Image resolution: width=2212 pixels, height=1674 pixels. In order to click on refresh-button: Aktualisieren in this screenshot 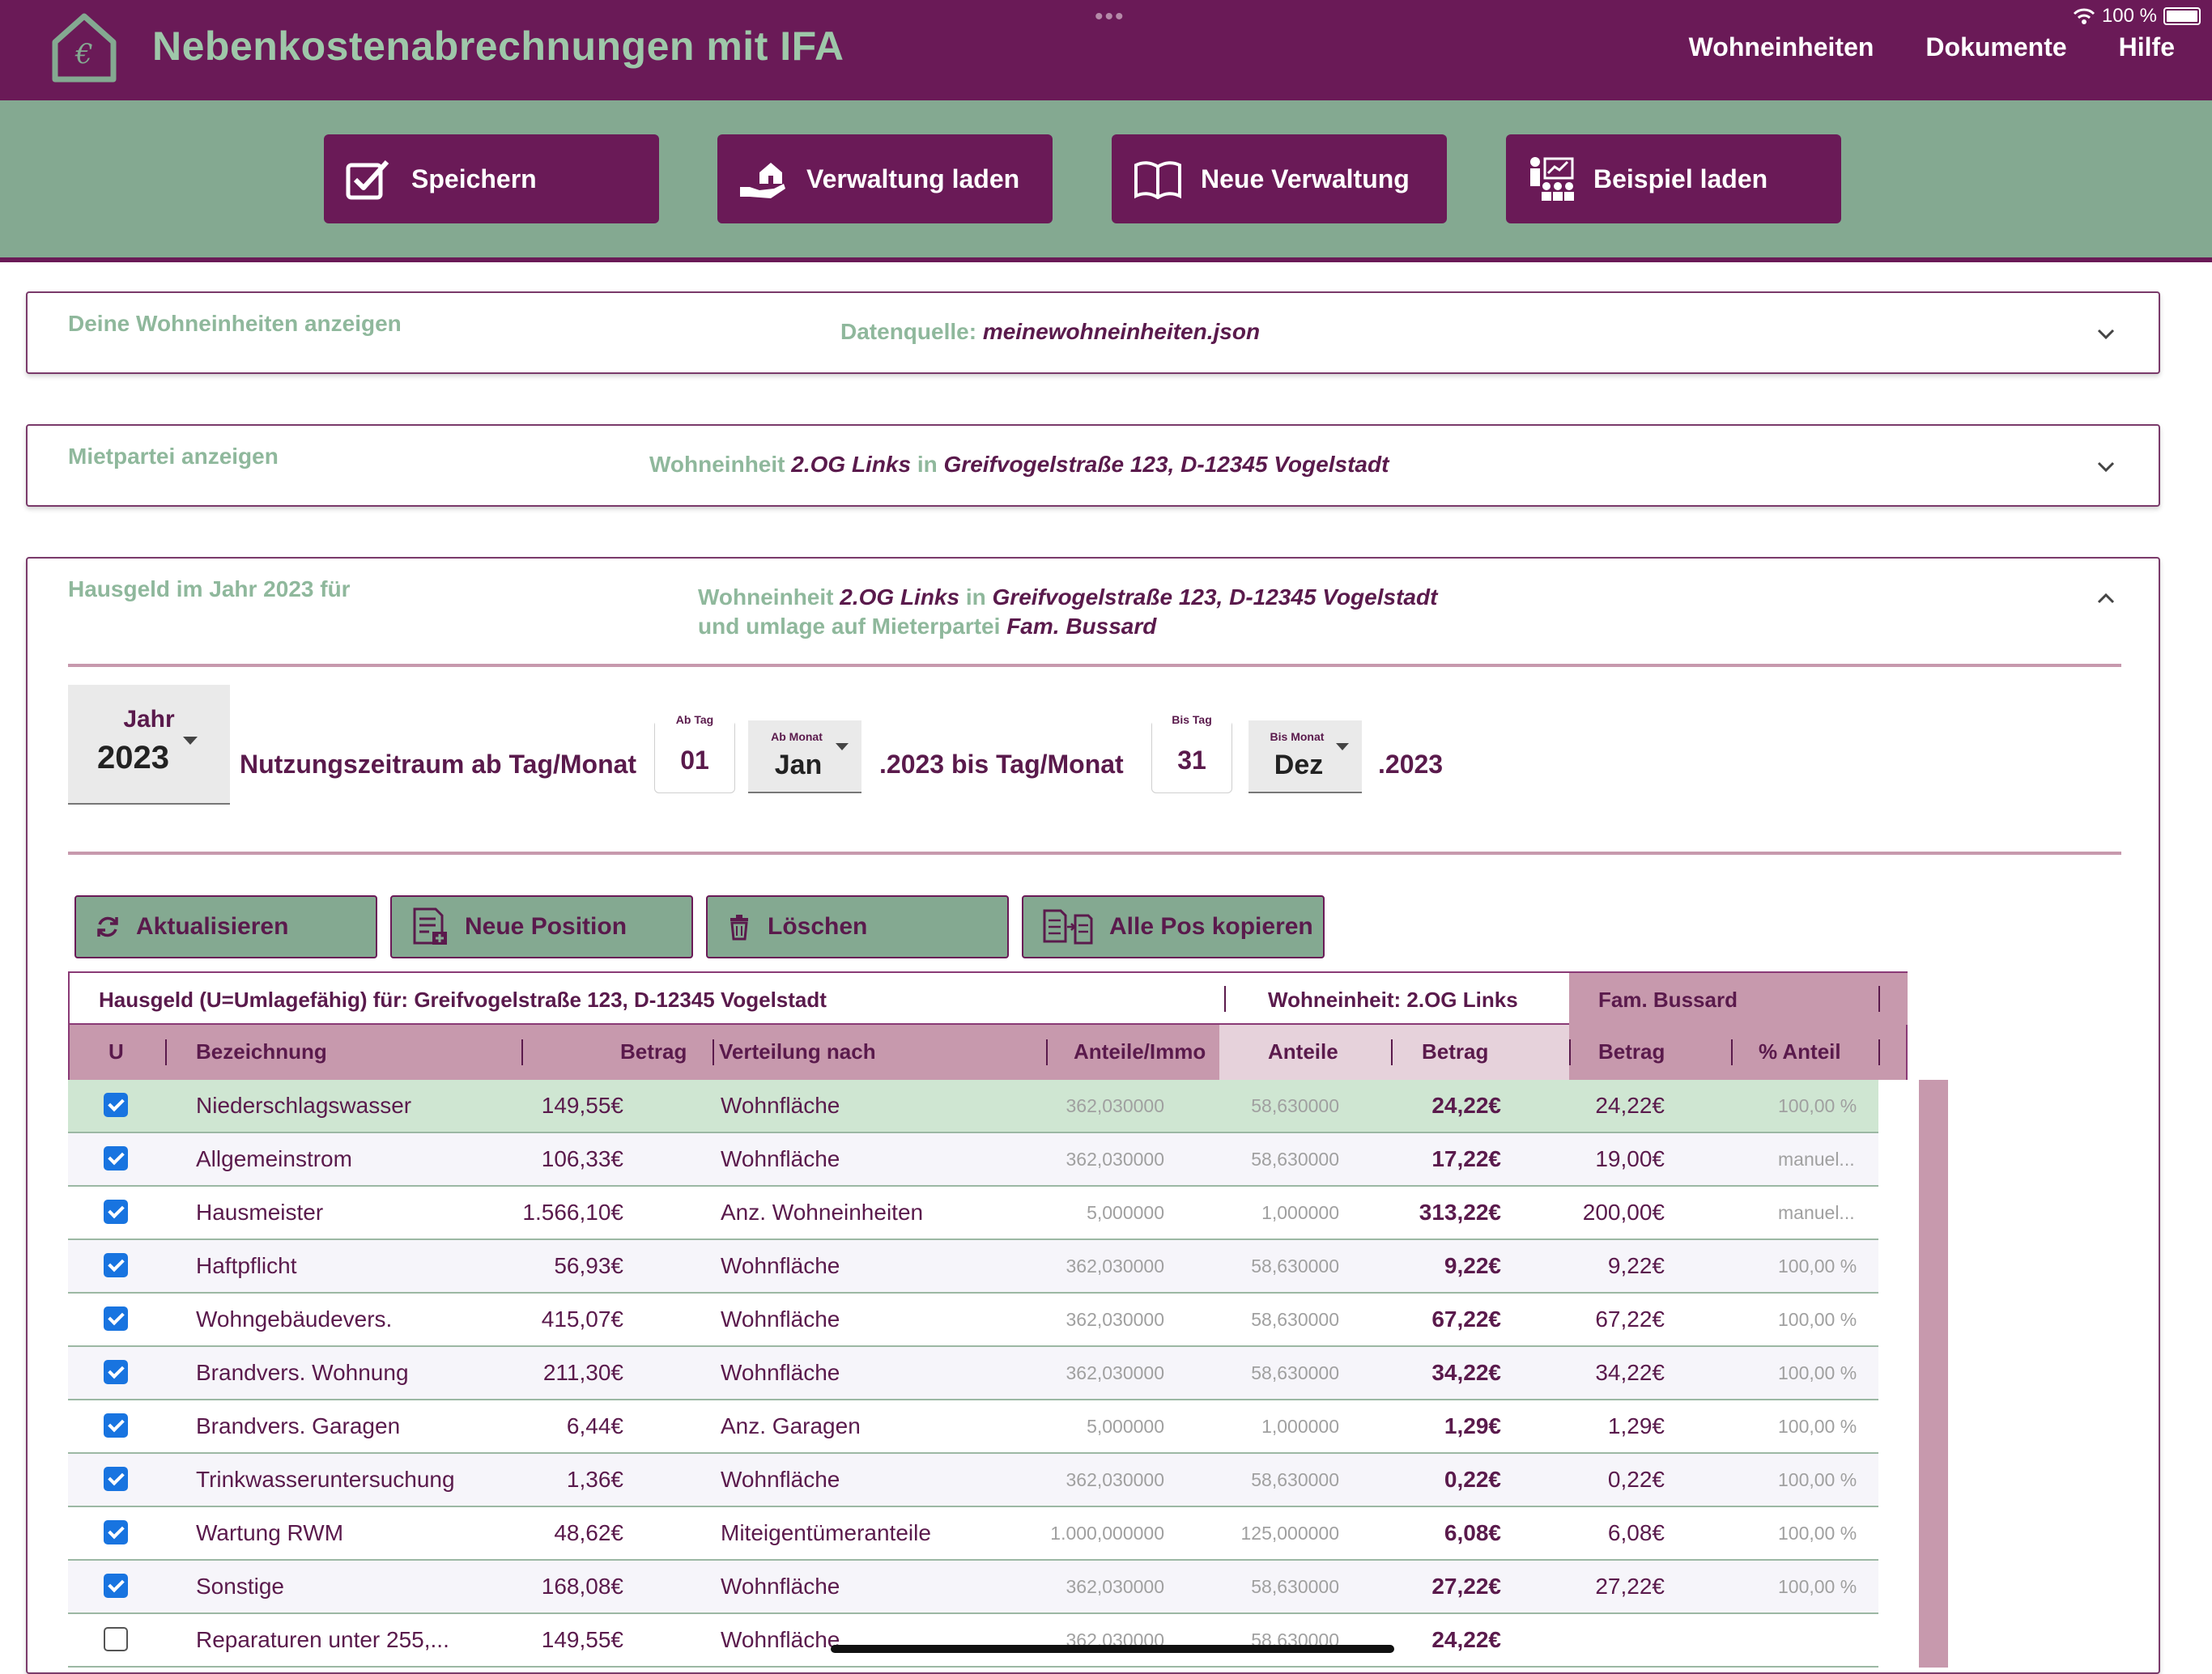, I will do `click(226, 926)`.